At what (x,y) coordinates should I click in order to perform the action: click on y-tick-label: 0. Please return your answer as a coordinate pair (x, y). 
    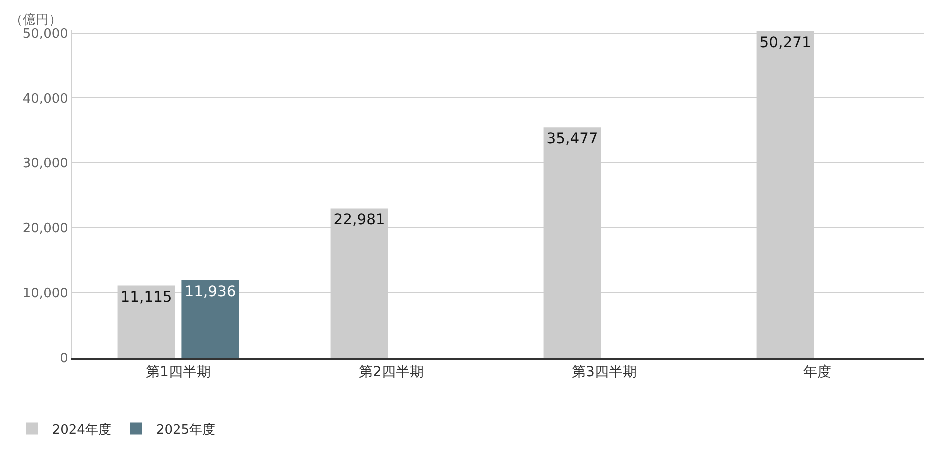
    Looking at the image, I should click on (64, 359).